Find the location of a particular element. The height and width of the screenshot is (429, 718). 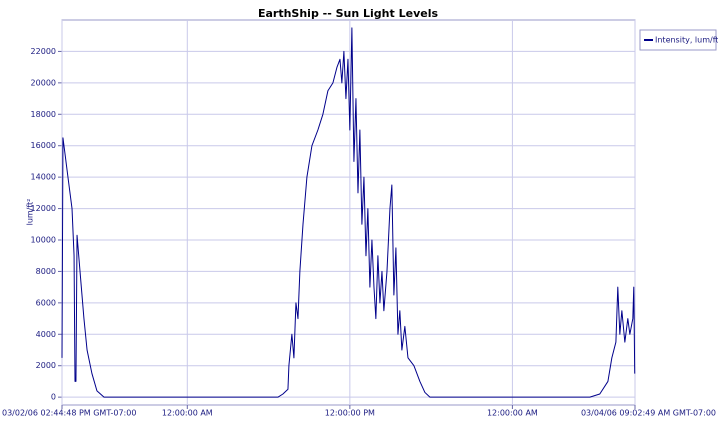

y-tick-label: 0 is located at coordinates (53, 397).